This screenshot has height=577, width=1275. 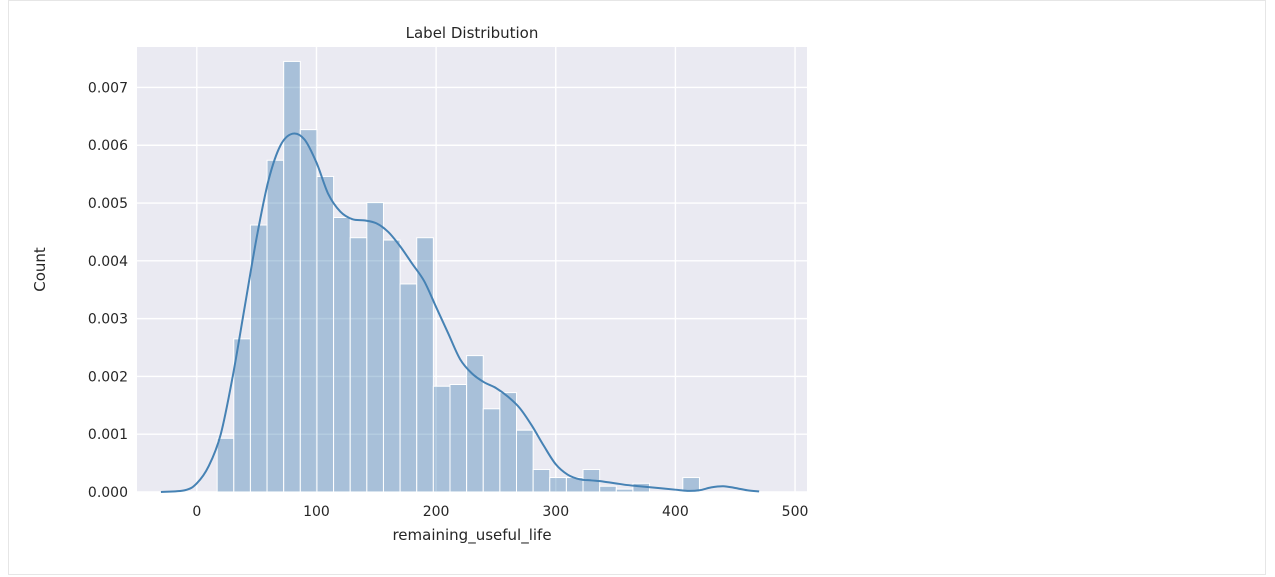 I want to click on y-tick-label: 0.001, so click(x=108, y=435).